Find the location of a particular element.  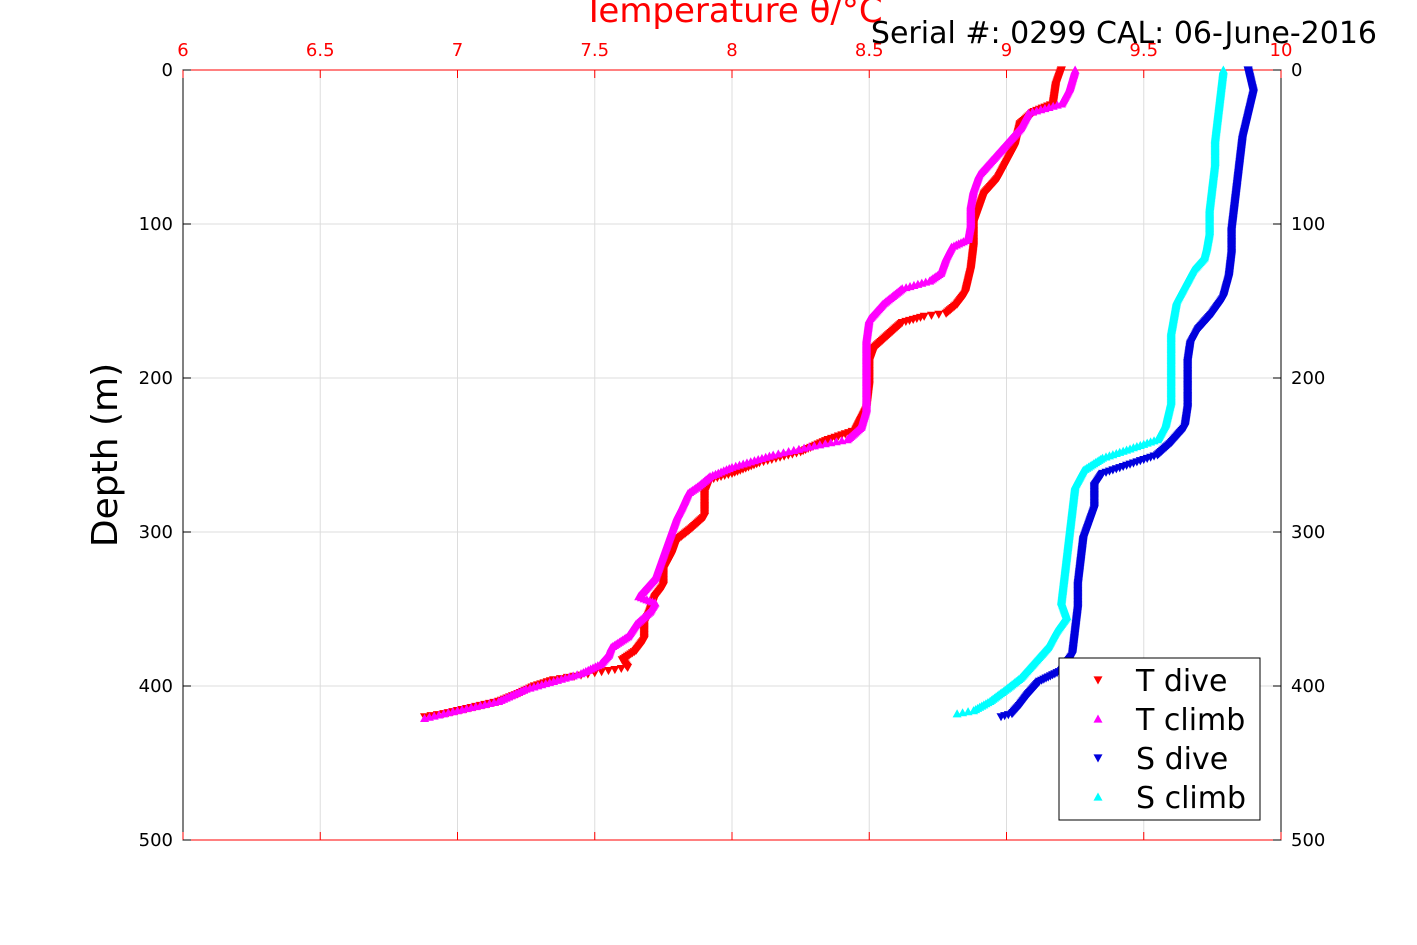

chart-subtitle: Serial #: 0299 CAL: 06-June-2016 is located at coordinates (1124, 33).